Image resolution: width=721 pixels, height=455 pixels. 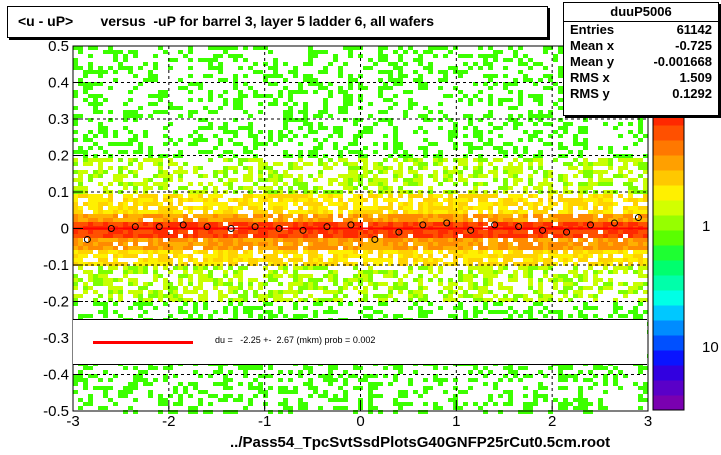 I want to click on stats-row: Entries 61142, so click(x=641, y=30).